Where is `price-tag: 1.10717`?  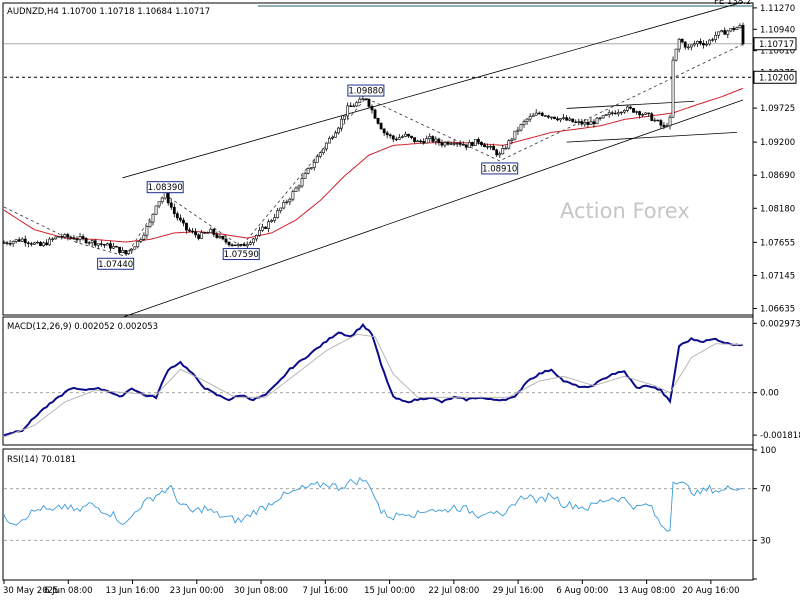
price-tag: 1.10717 is located at coordinates (776, 45).